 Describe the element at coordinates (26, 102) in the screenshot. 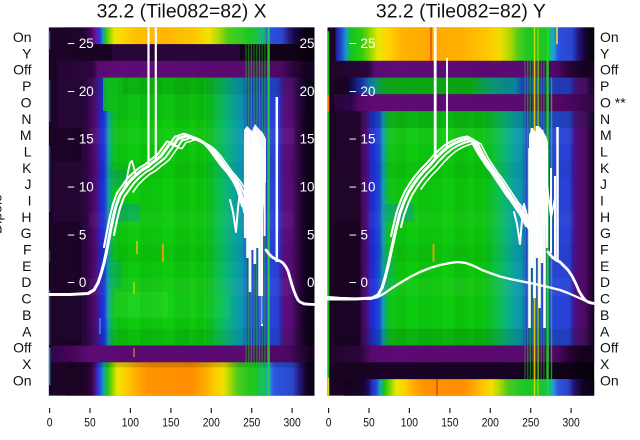

I see `svg-text: O` at that location.